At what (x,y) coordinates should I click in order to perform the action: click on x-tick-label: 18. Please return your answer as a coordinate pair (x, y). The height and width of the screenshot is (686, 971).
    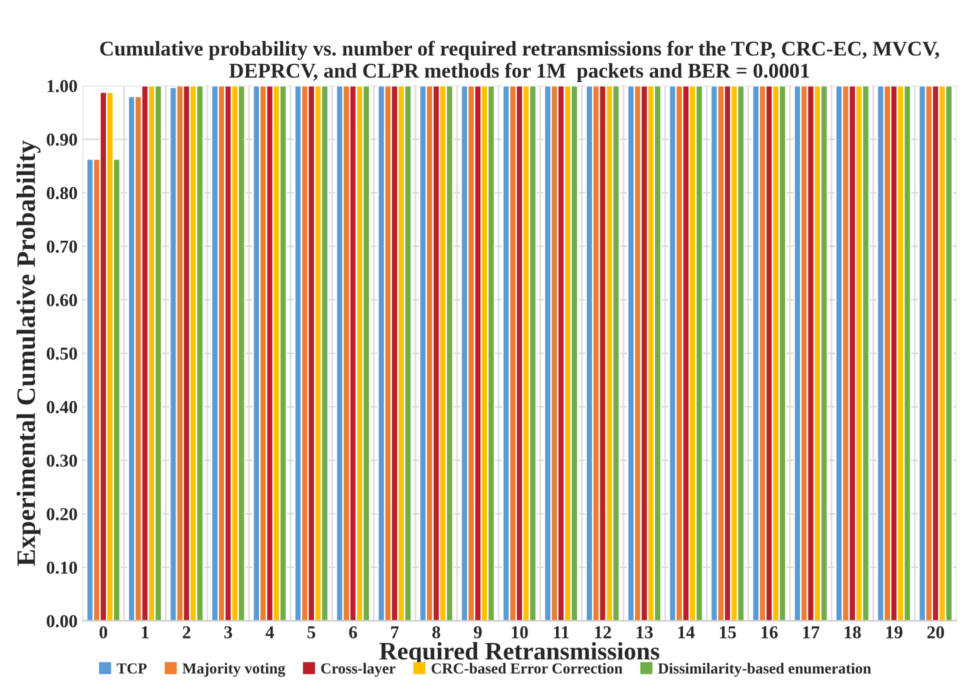
    Looking at the image, I should click on (852, 632).